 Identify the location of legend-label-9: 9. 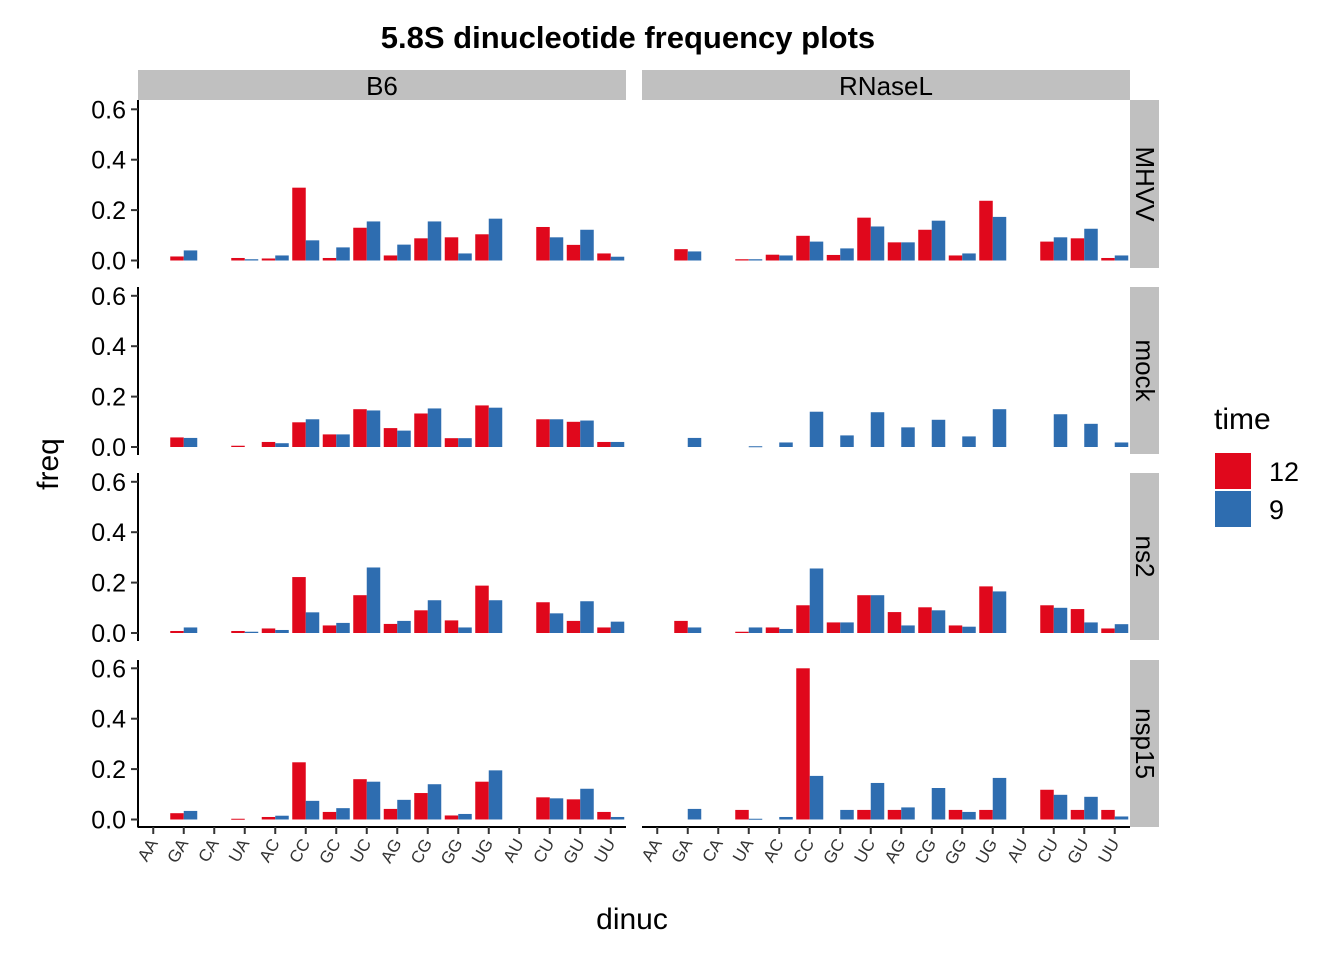
(1276, 510).